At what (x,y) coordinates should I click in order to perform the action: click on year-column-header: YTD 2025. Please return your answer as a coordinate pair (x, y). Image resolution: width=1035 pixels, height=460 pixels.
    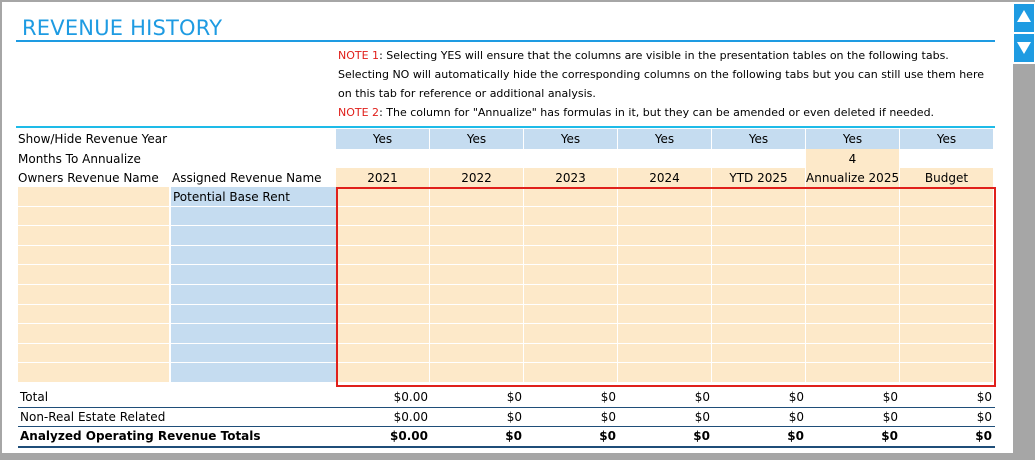
    Looking at the image, I should click on (758, 178).